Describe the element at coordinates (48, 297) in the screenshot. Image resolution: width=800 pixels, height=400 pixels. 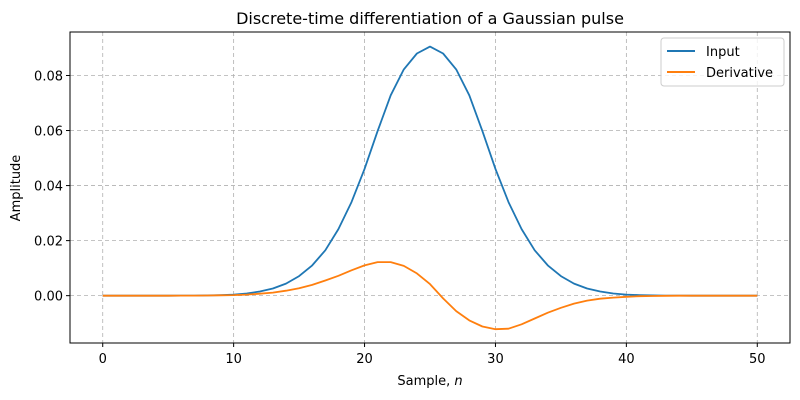
I see `y-tick-label: 0.00` at that location.